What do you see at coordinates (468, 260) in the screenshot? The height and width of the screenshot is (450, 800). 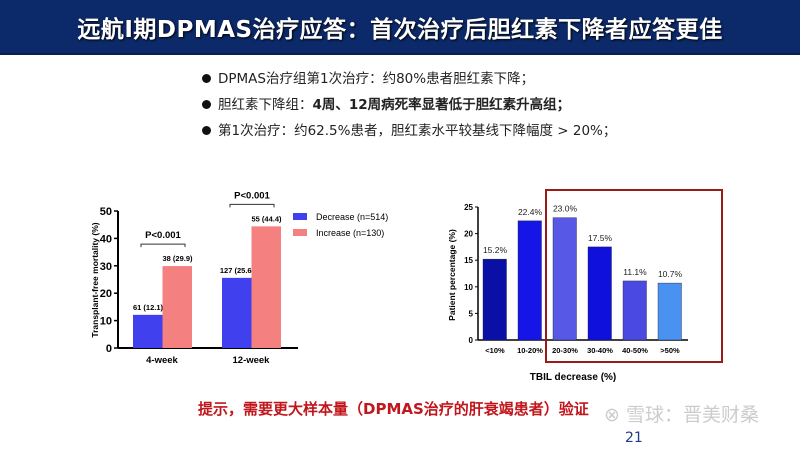 I see `y-tick-label: 15` at bounding box center [468, 260].